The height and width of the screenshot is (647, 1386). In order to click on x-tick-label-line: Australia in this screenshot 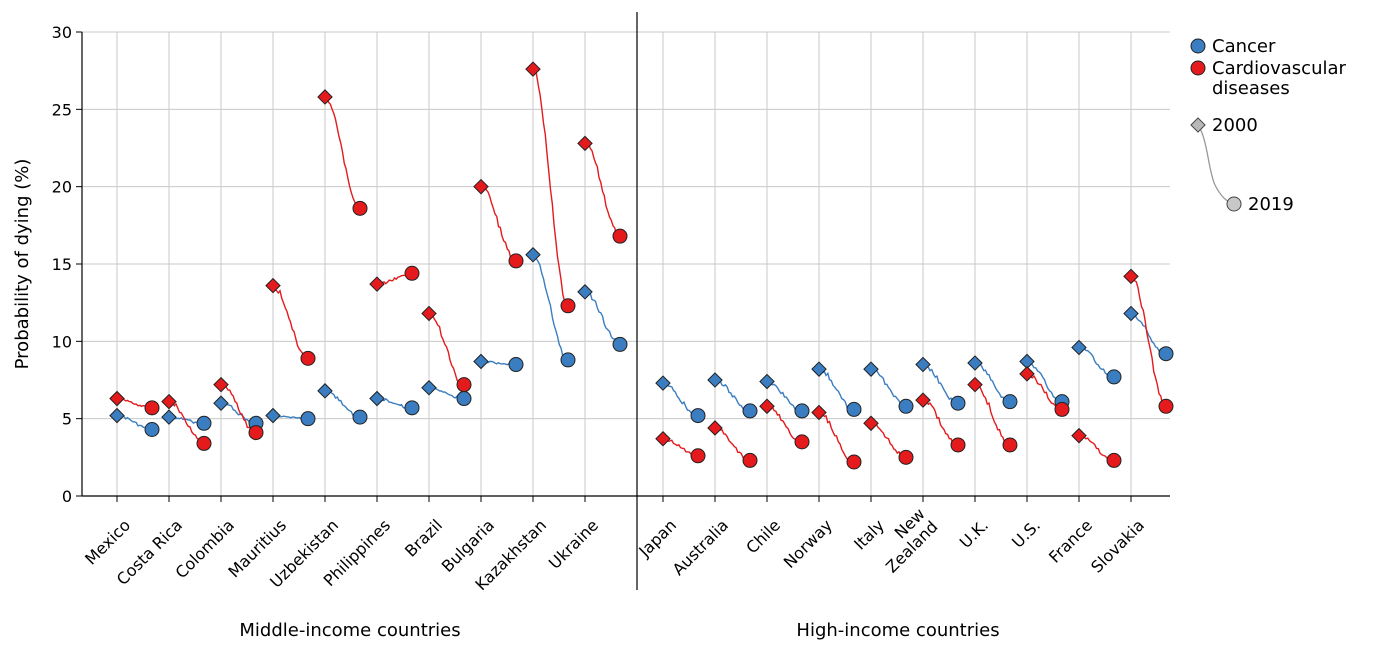, I will do `click(700, 547)`.